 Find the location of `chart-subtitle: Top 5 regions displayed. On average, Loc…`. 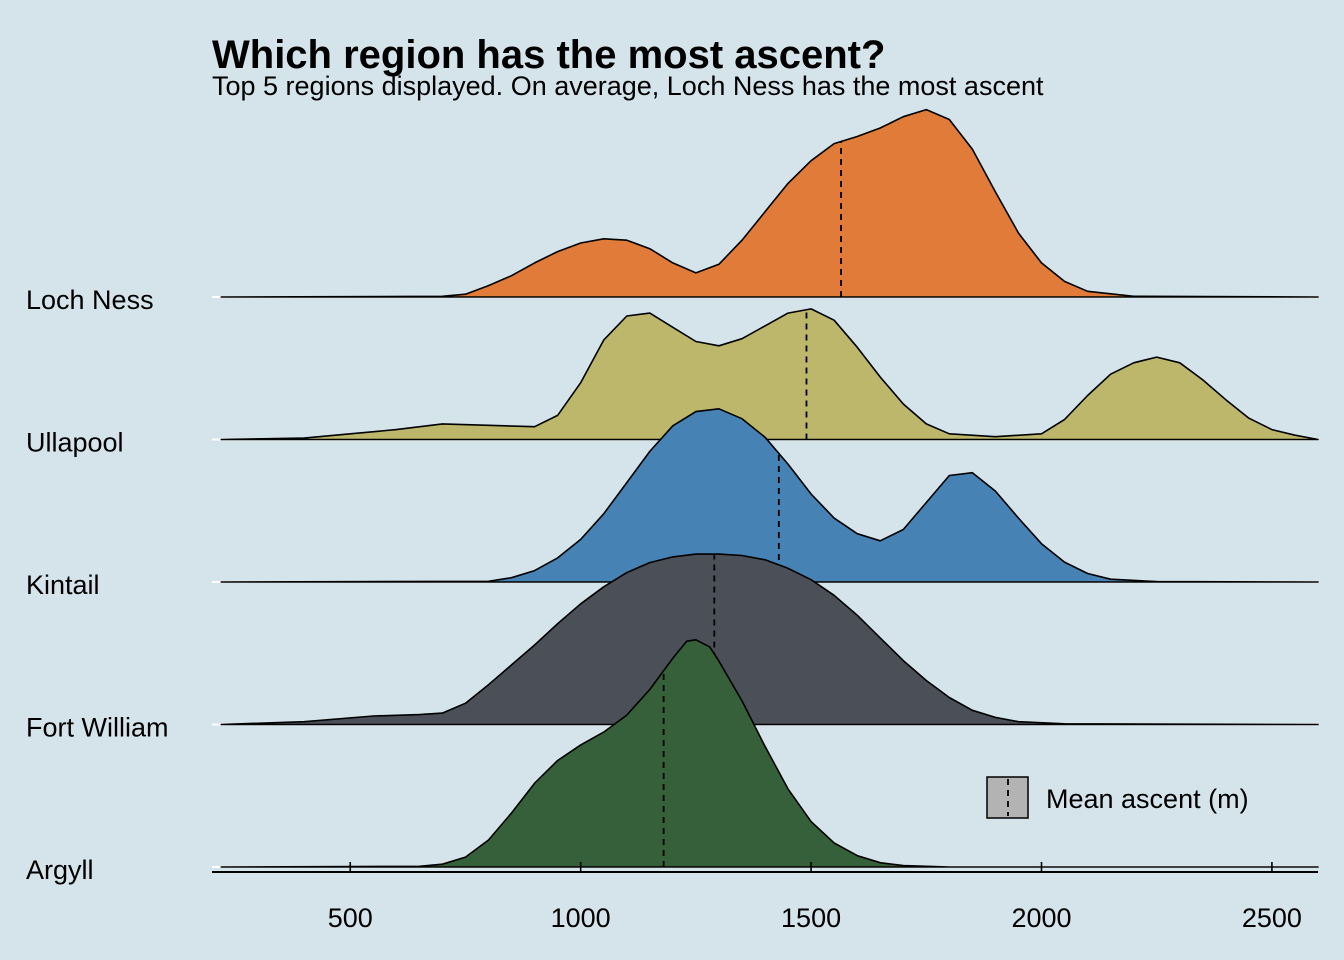

chart-subtitle: Top 5 regions displayed. On average, Loc… is located at coordinates (628, 86).